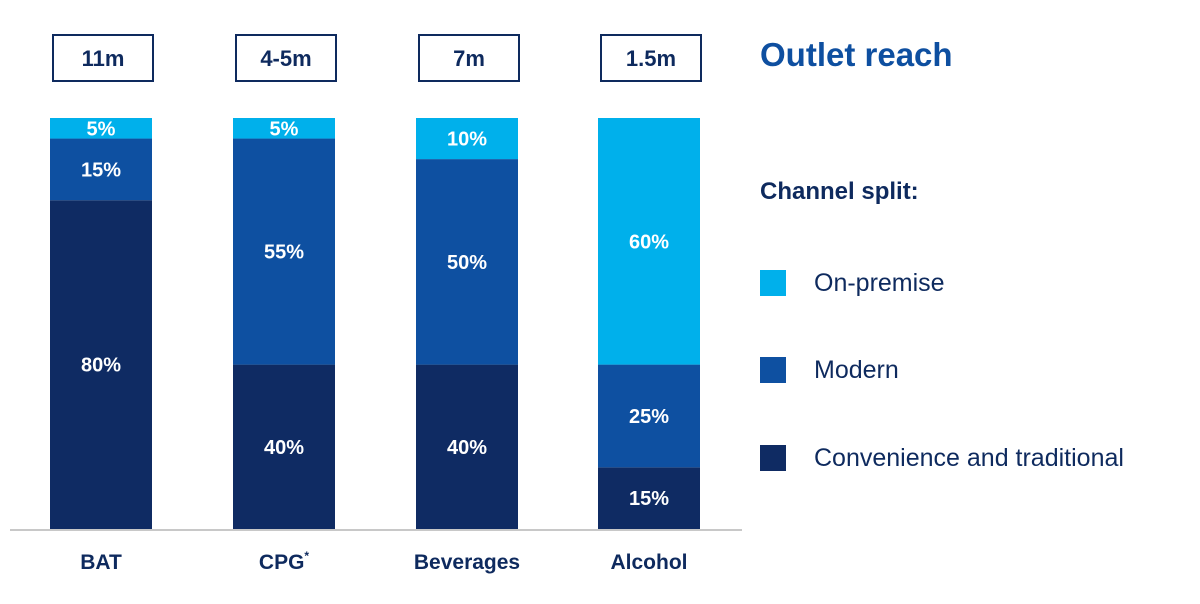 The image size is (1200, 604). Describe the element at coordinates (856, 54) in the screenshot. I see `chart-title: Outlet reach` at that location.